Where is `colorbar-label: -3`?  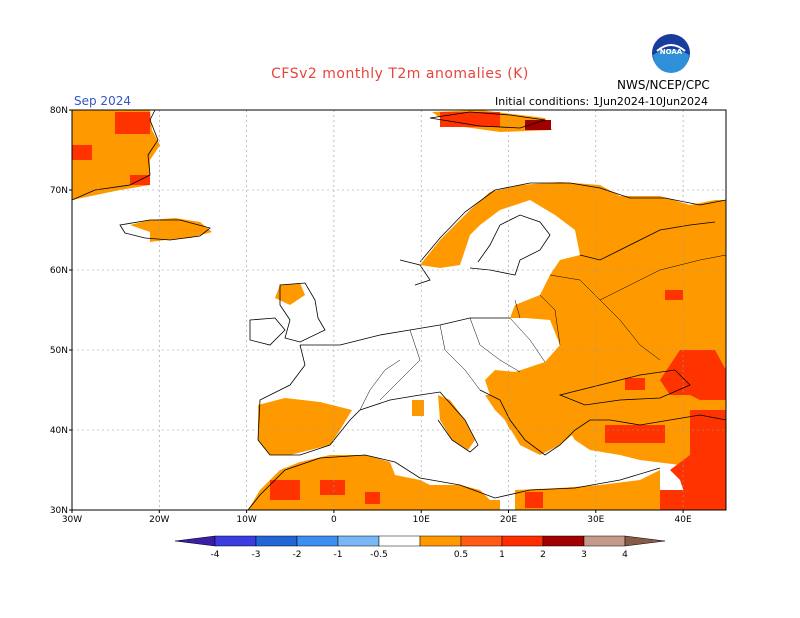 colorbar-label: -3 is located at coordinates (256, 555).